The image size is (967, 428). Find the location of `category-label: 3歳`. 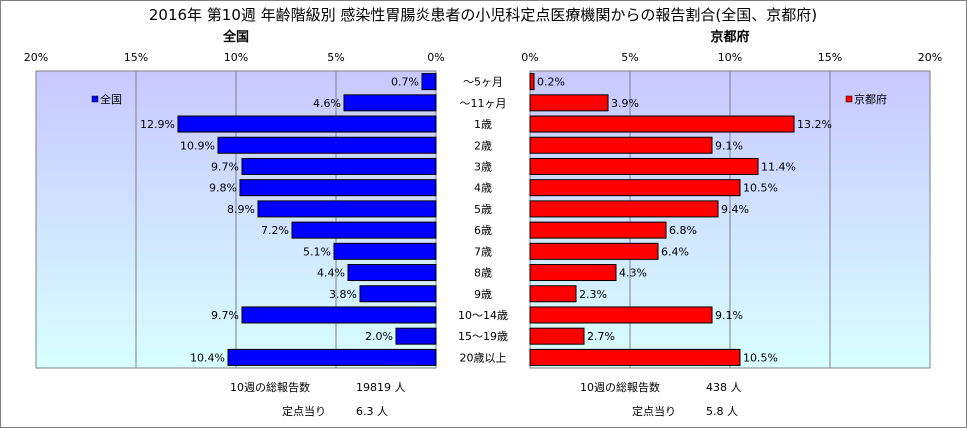

category-label: 3歳 is located at coordinates (483, 166).